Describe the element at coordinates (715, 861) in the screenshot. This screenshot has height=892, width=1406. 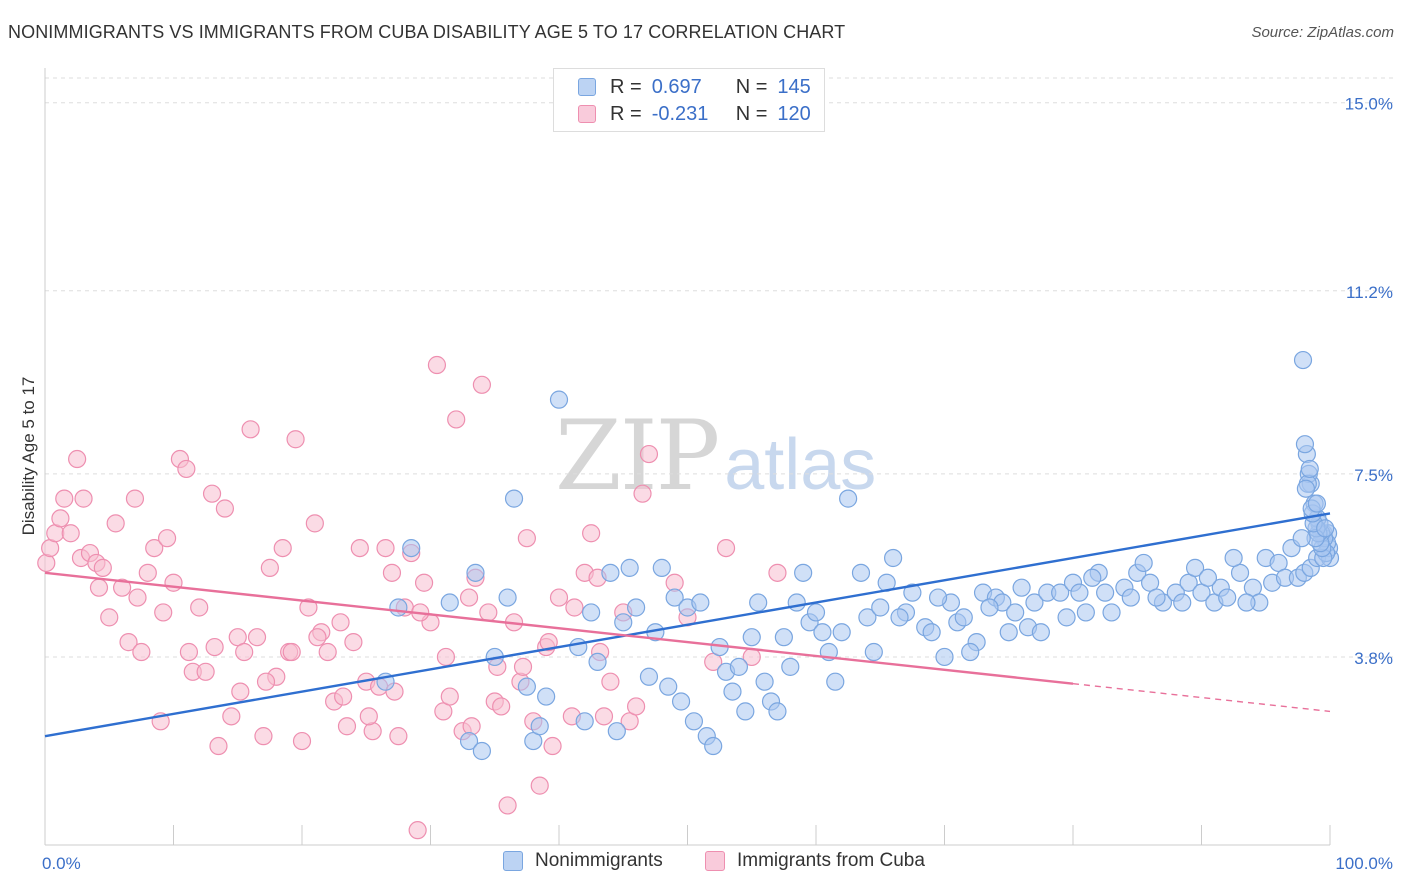
I see `legend-swatch-immigrants` at that location.